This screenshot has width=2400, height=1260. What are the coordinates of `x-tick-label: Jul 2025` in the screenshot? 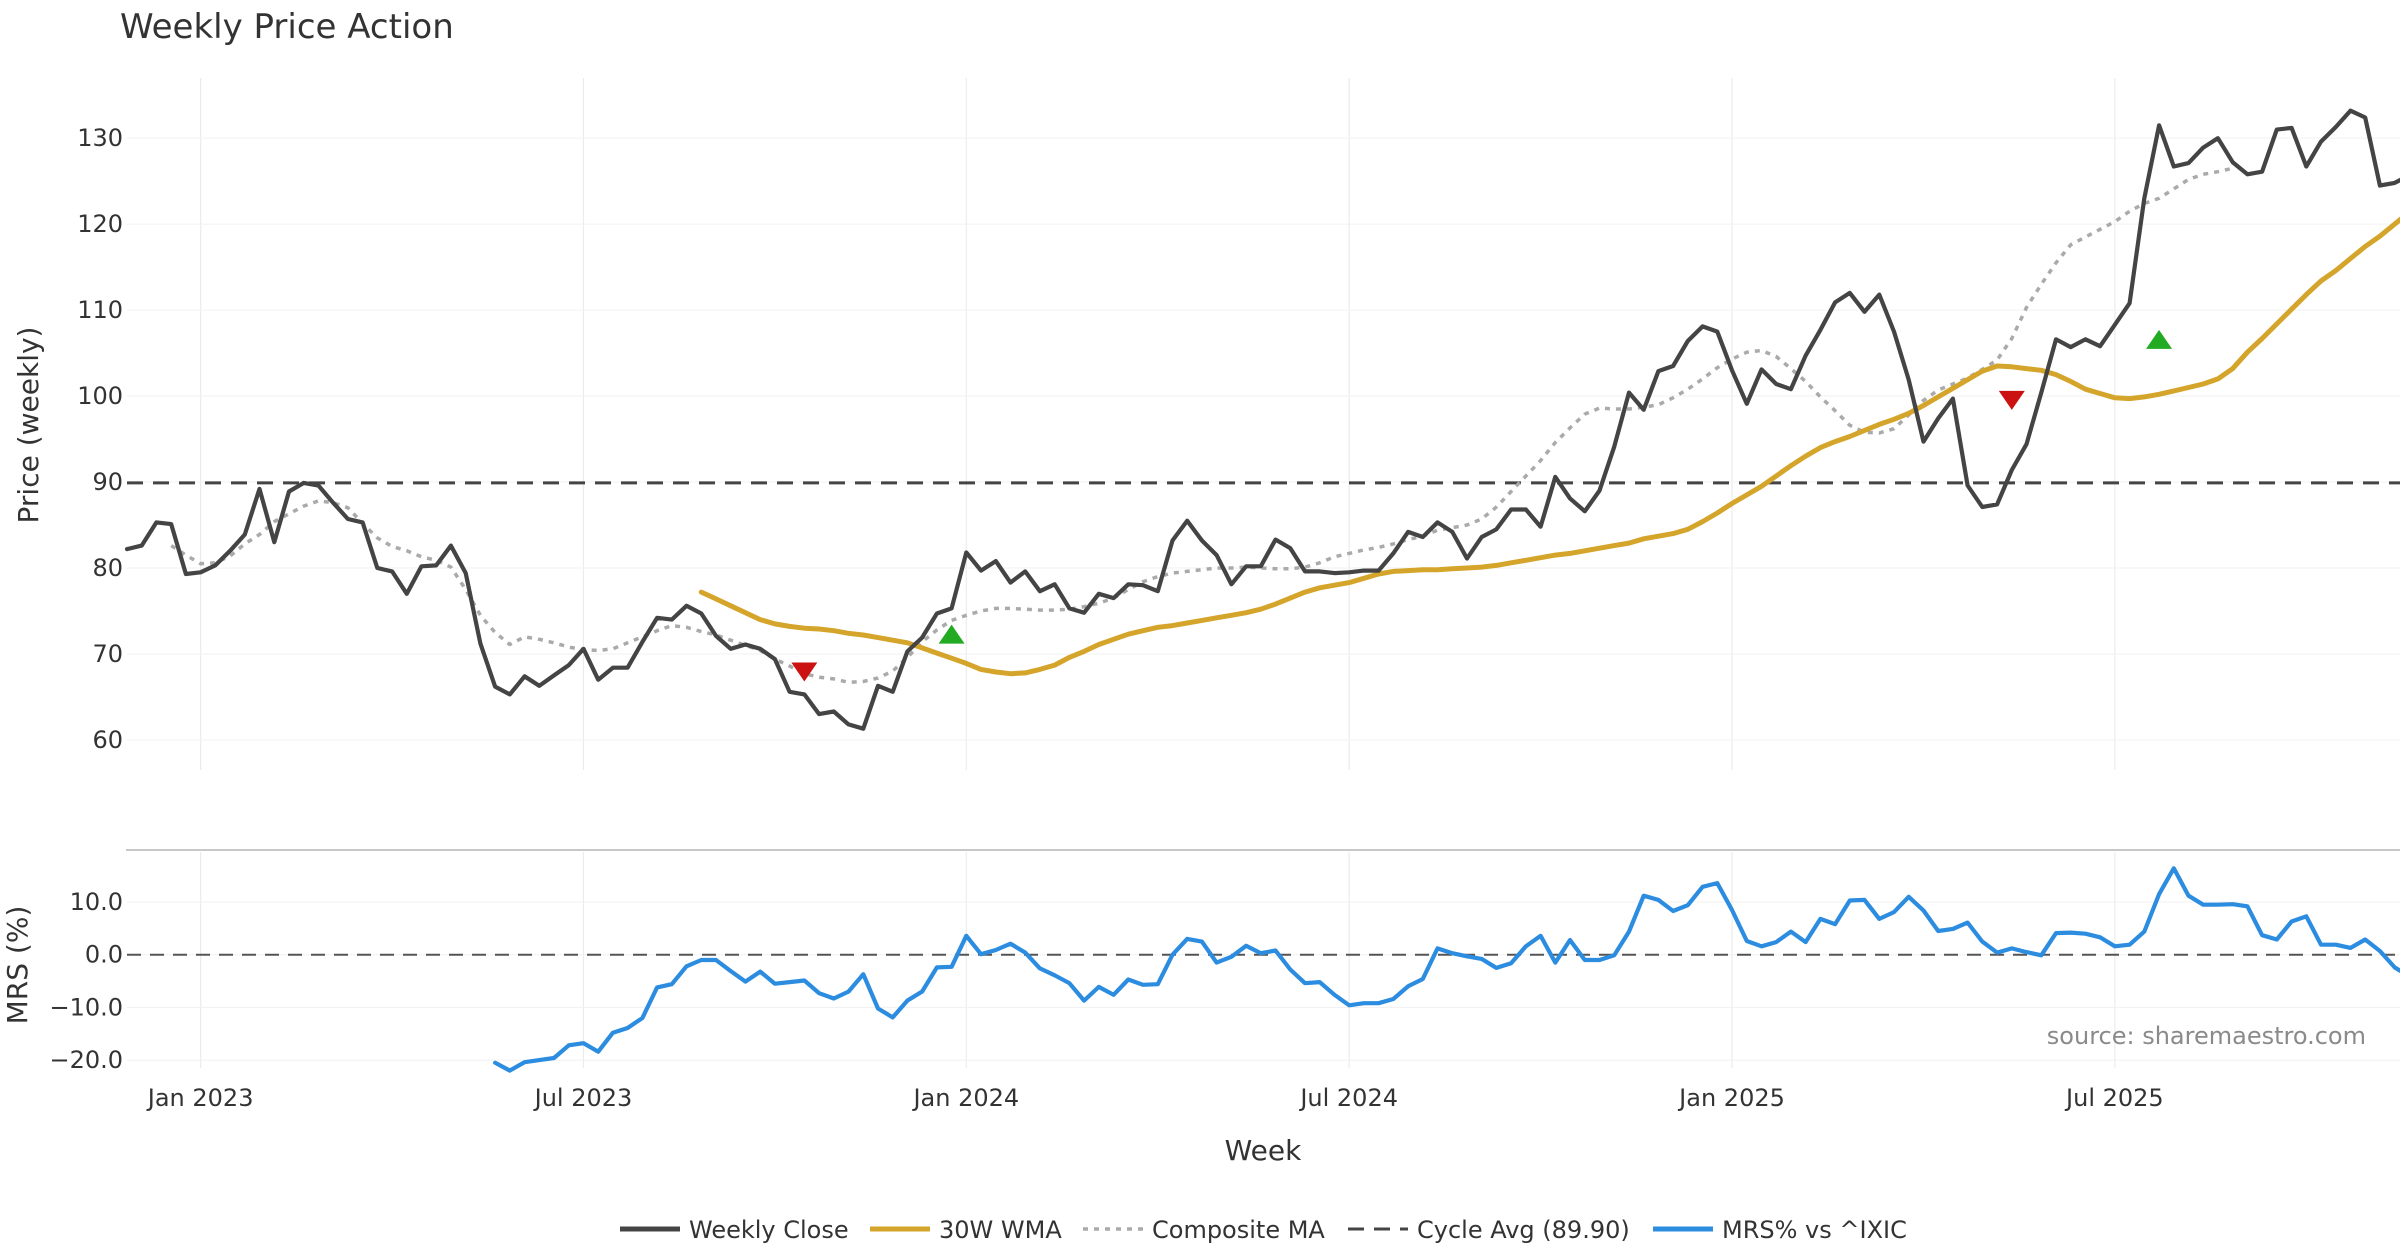 It's located at (2114, 1098).